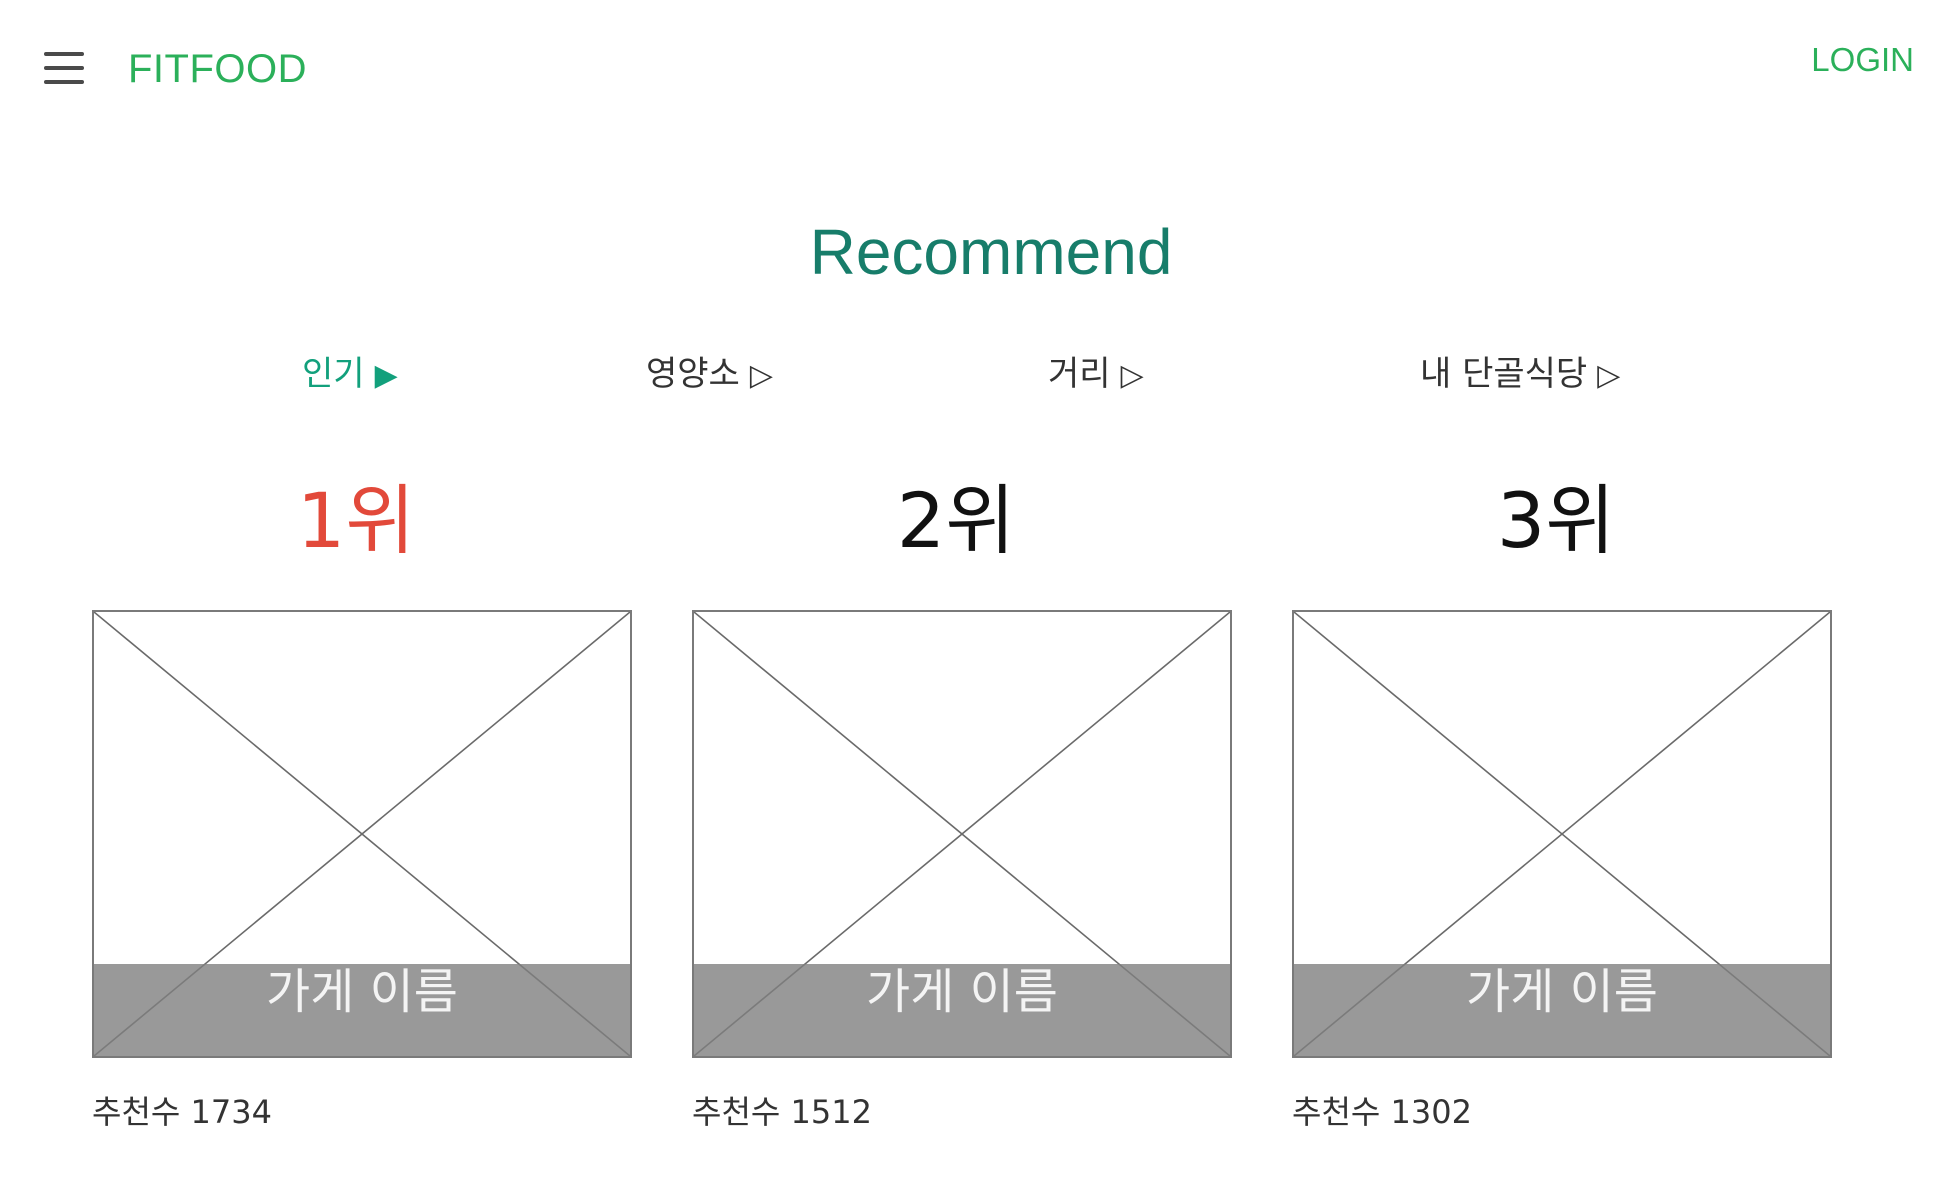 This screenshot has height=1200, width=1956. What do you see at coordinates (693, 374) in the screenshot?
I see `tab-label: 영양소` at bounding box center [693, 374].